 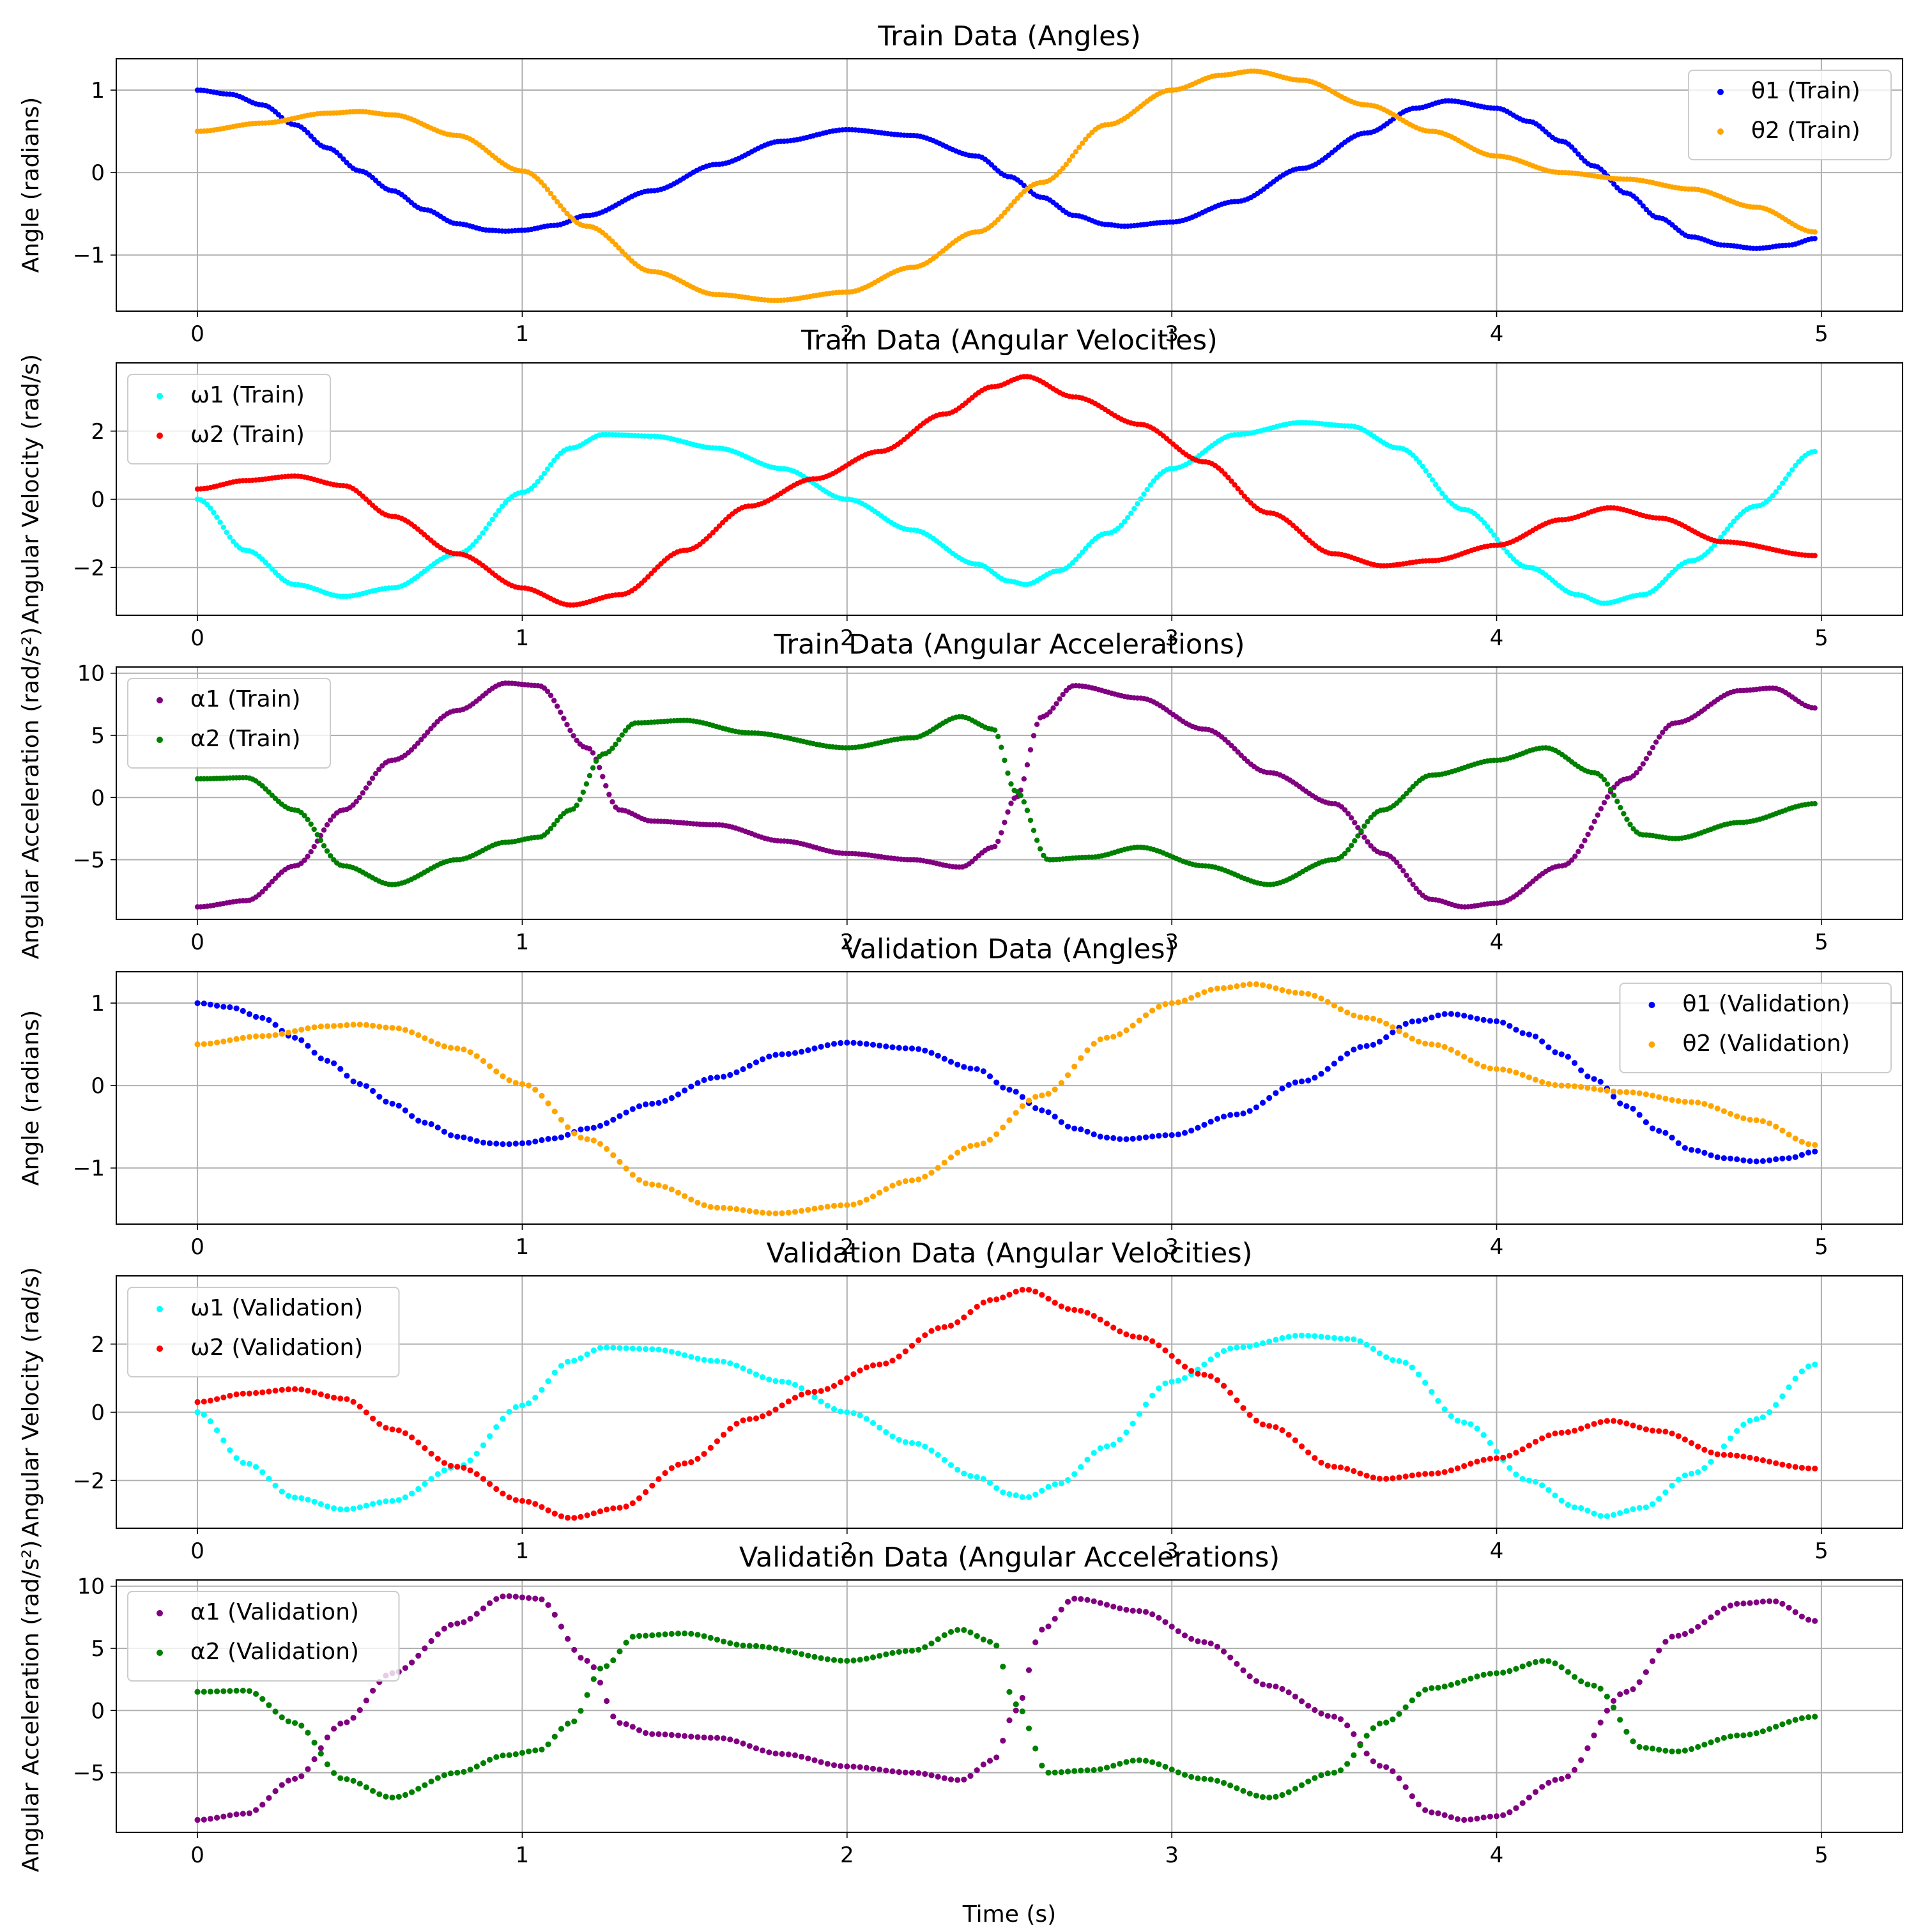 I want to click on y-axis-label: Angular Velocity (rad/s), so click(x=31, y=1402).